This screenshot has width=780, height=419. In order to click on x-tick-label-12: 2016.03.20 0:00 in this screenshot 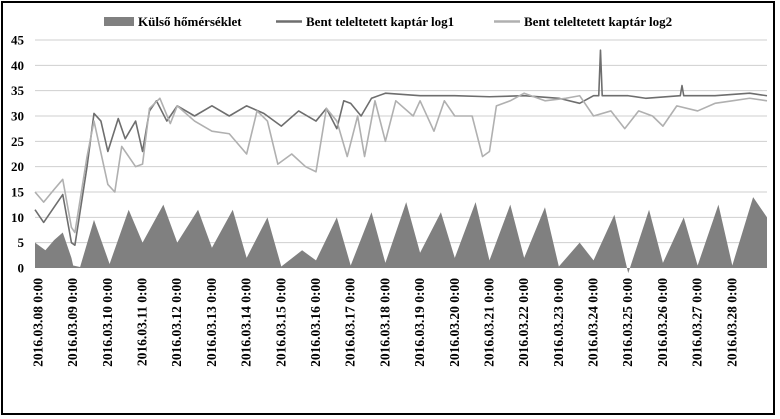, I will do `click(454, 322)`.